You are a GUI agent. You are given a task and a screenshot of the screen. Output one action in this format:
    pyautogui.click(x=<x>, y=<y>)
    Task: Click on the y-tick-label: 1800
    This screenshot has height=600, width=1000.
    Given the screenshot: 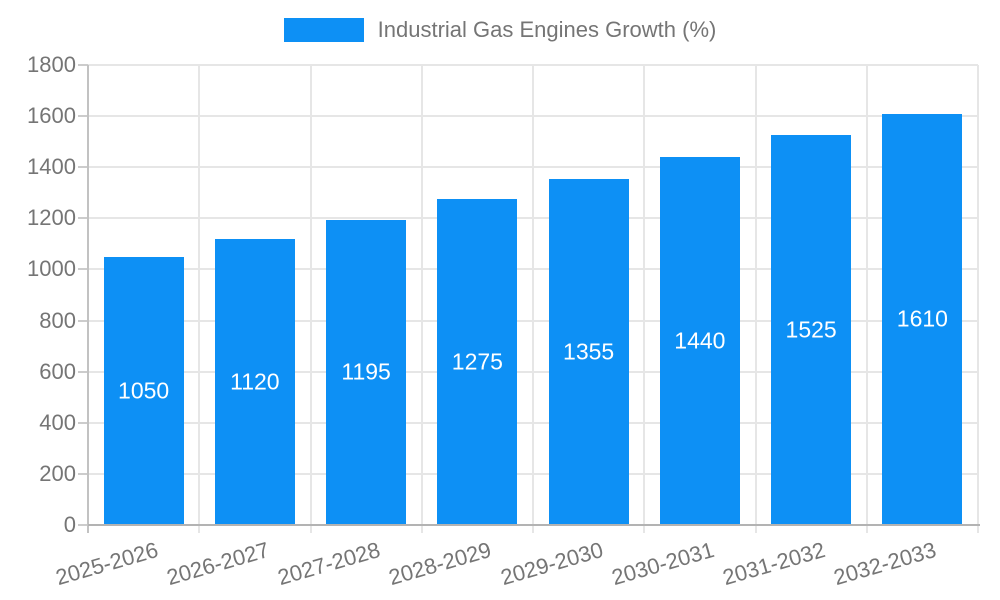 What is the action you would take?
    pyautogui.click(x=51, y=64)
    